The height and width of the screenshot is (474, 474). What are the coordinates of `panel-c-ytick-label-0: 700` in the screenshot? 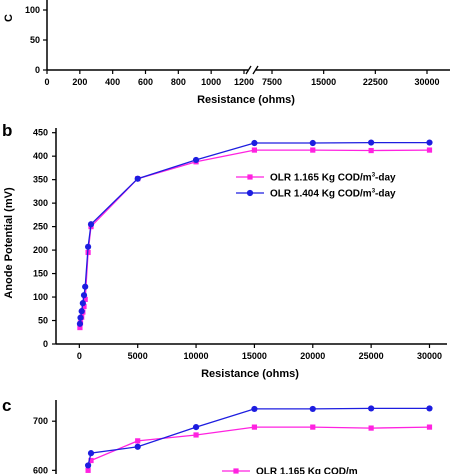 It's located at (40, 421).